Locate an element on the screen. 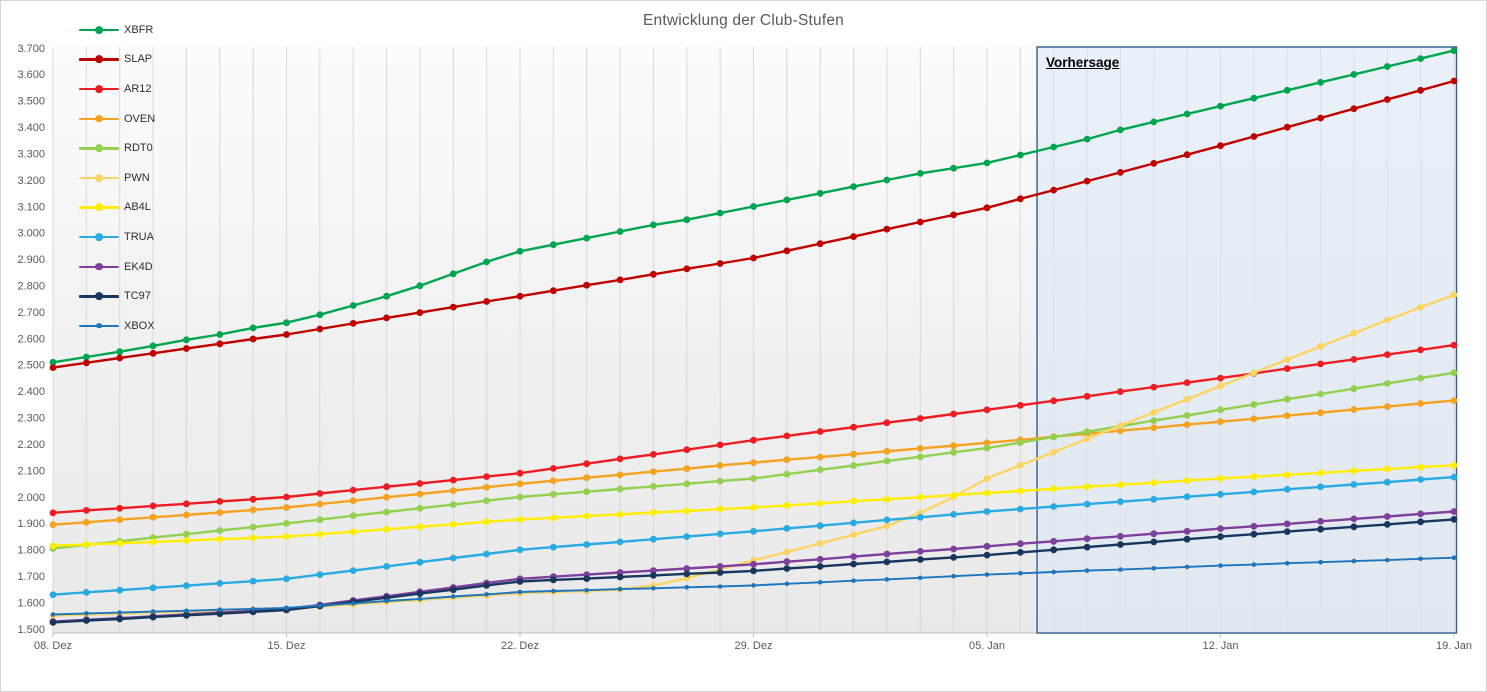 This screenshot has width=1487, height=692. y-tick-label: 2.500 is located at coordinates (31, 366).